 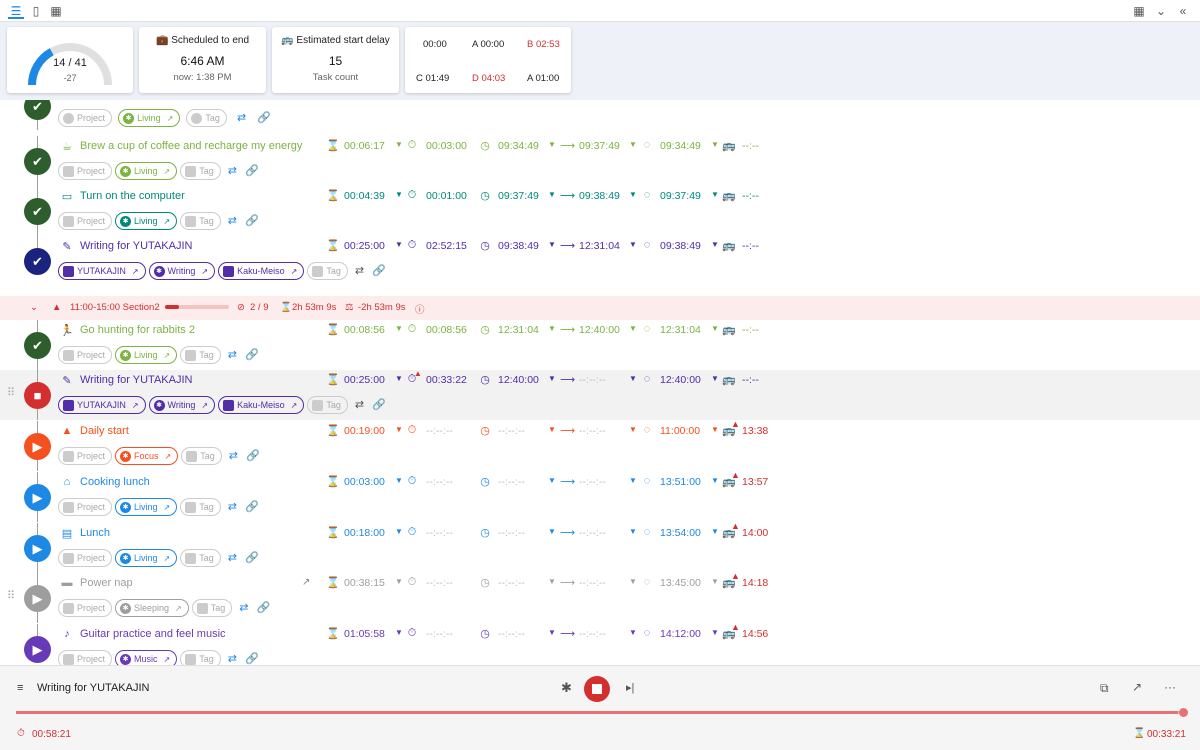 I want to click on chevron-down-icon: ⌄, so click(x=34, y=307).